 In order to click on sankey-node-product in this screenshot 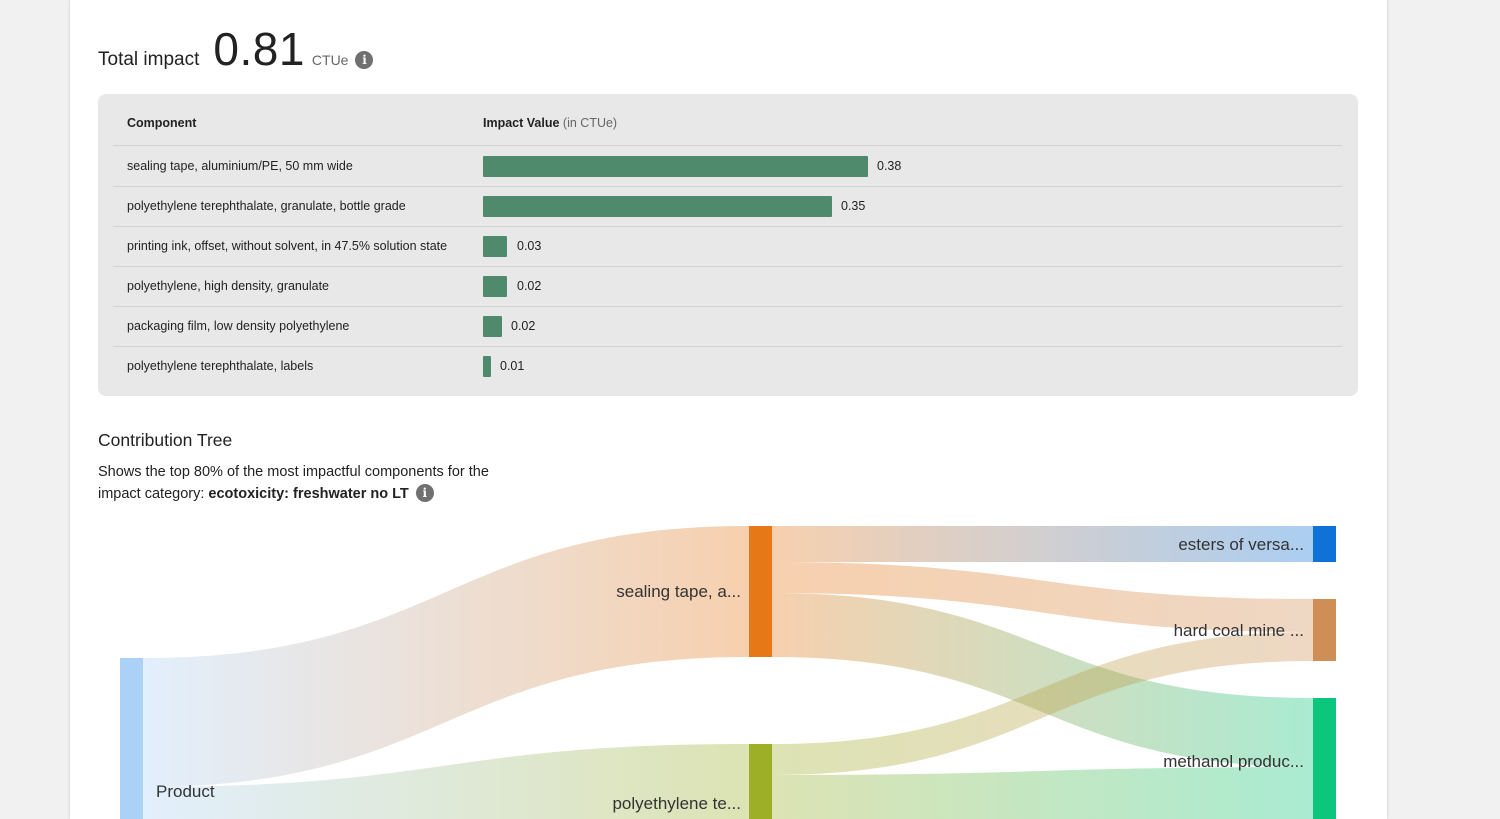, I will do `click(131, 738)`.